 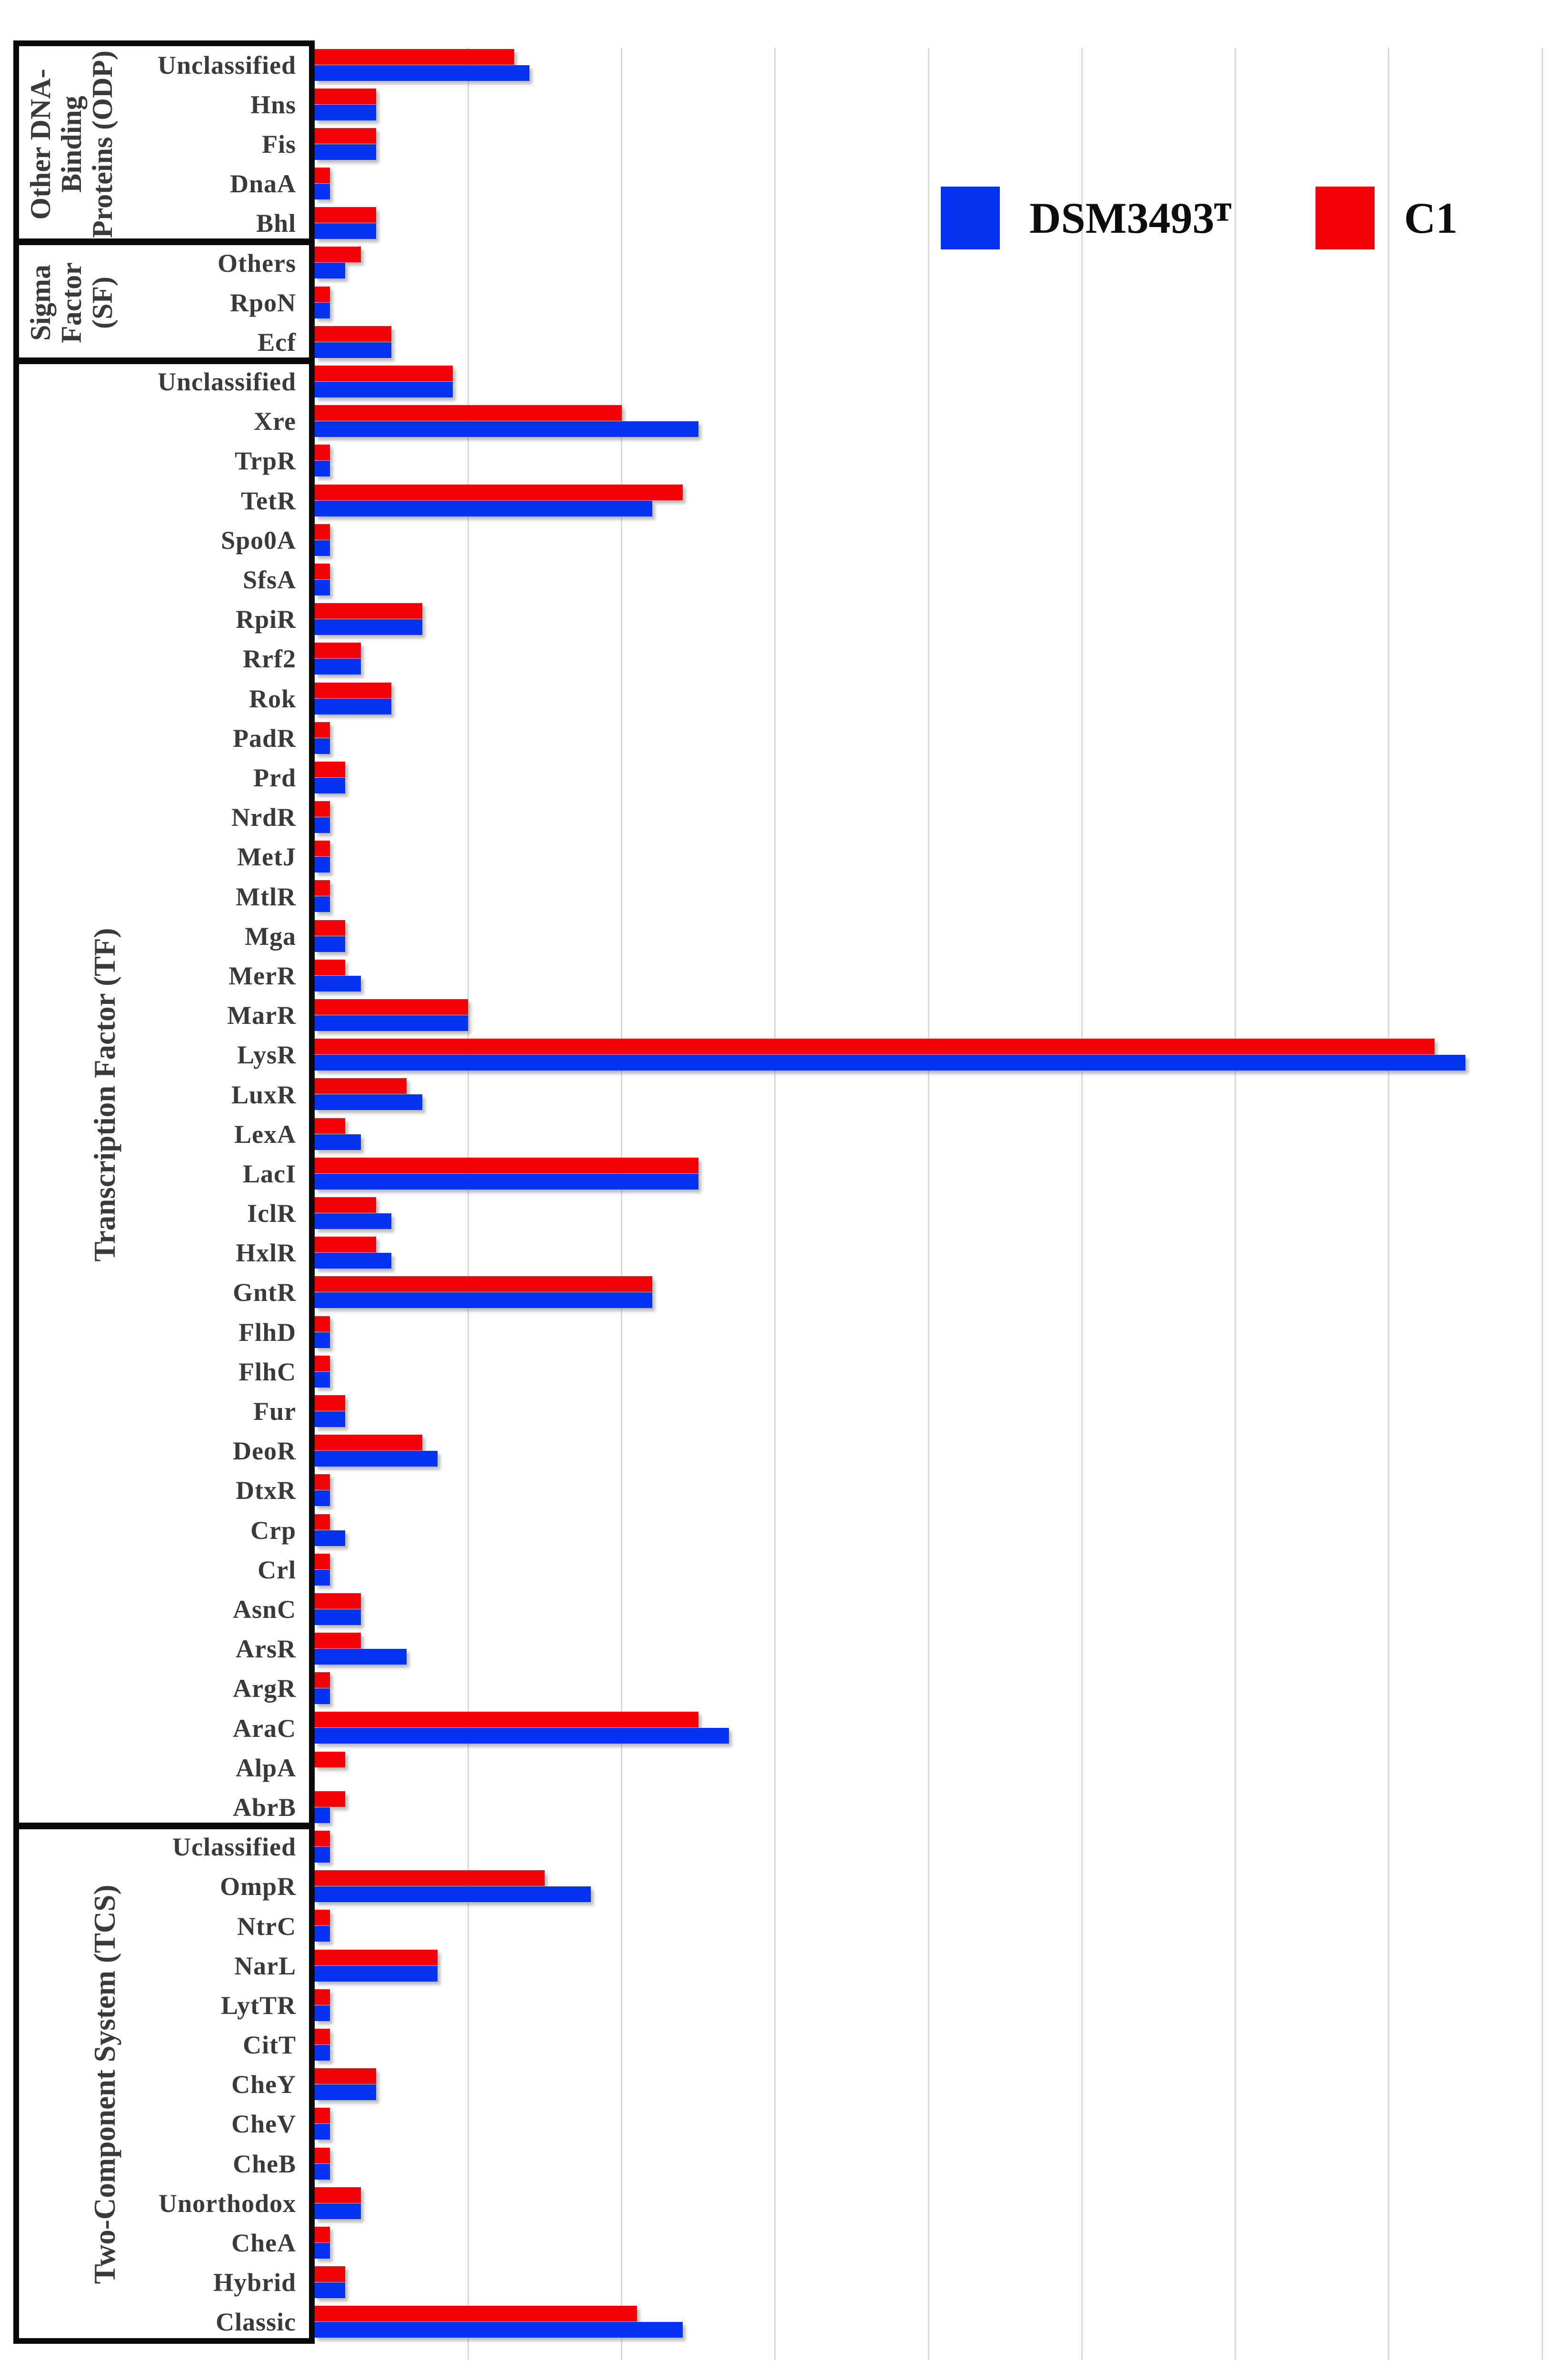 I want to click on row-label: Ecf, so click(x=277, y=342).